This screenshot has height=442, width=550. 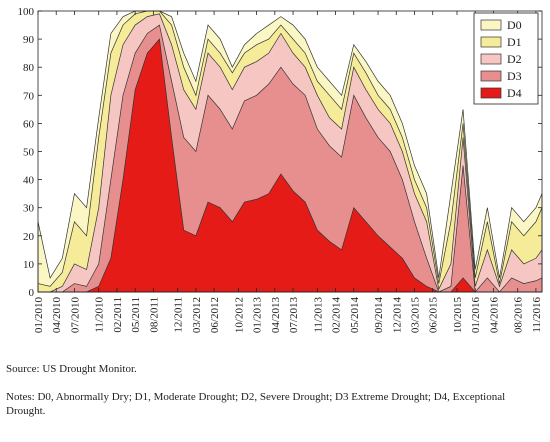 I want to click on source-note: Source: US Drought Monitor., so click(x=71, y=369).